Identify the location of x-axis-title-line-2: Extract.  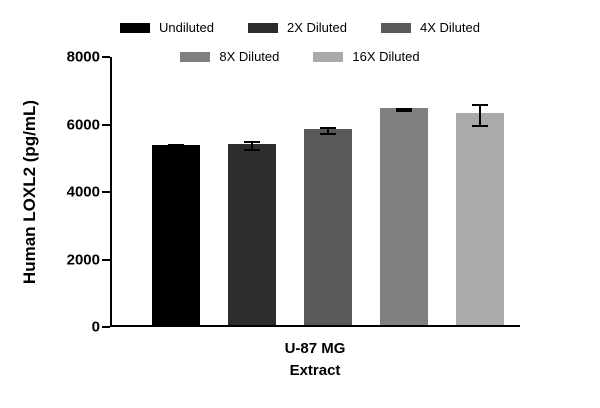
(315, 370).